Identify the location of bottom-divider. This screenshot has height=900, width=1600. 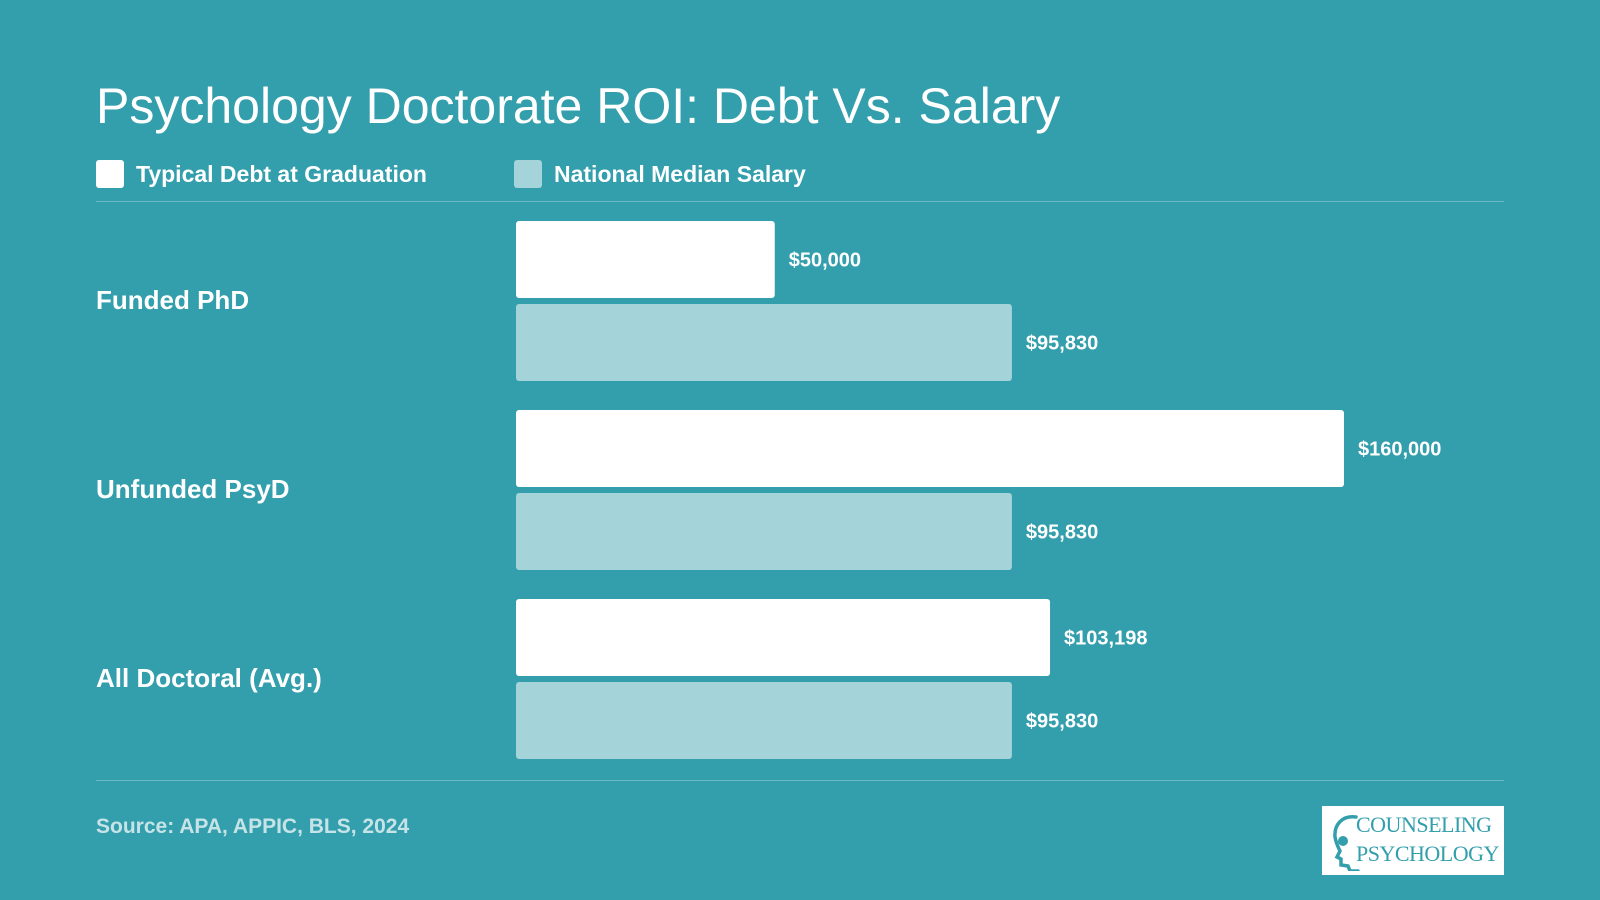
(800, 780).